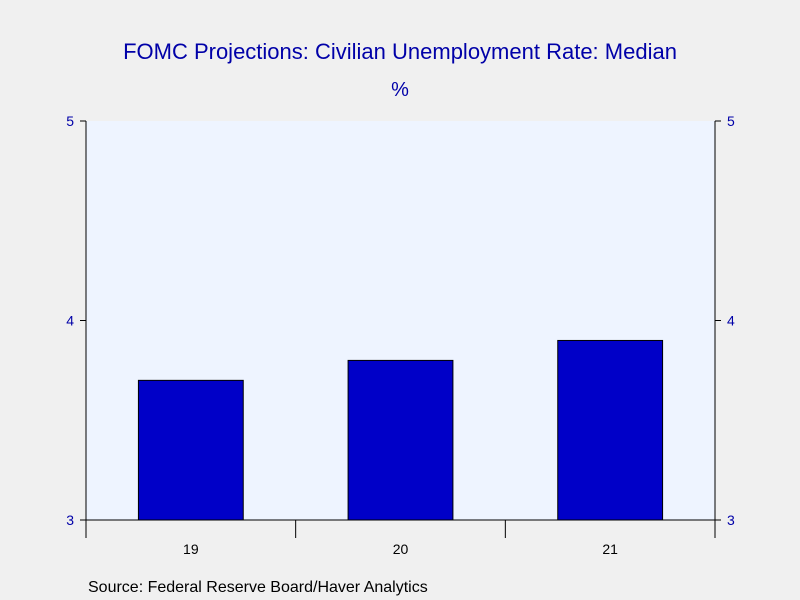 The height and width of the screenshot is (600, 800). Describe the element at coordinates (731, 520) in the screenshot. I see `y-tick-label-right: 3` at that location.